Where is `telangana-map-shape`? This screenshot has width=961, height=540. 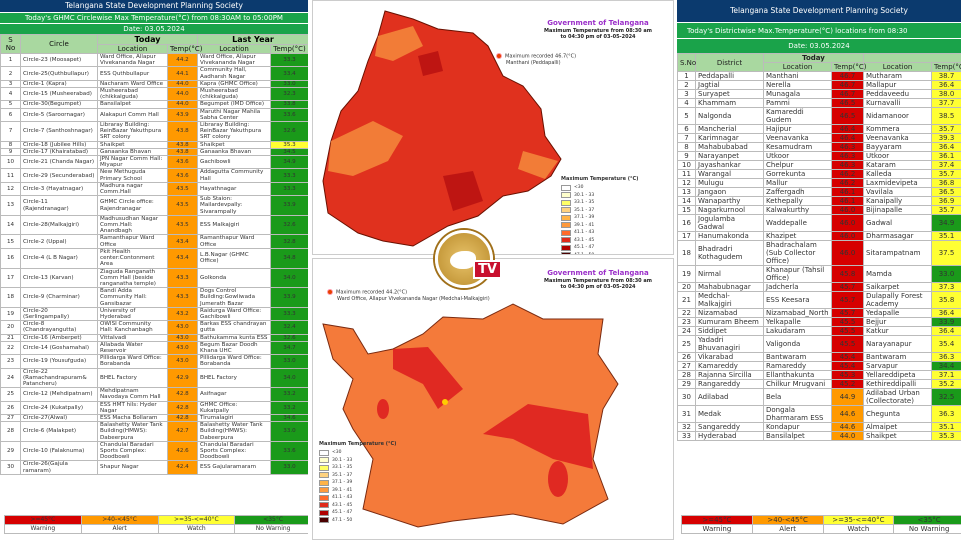
telangana-map-shape is located at coordinates (442, 128).